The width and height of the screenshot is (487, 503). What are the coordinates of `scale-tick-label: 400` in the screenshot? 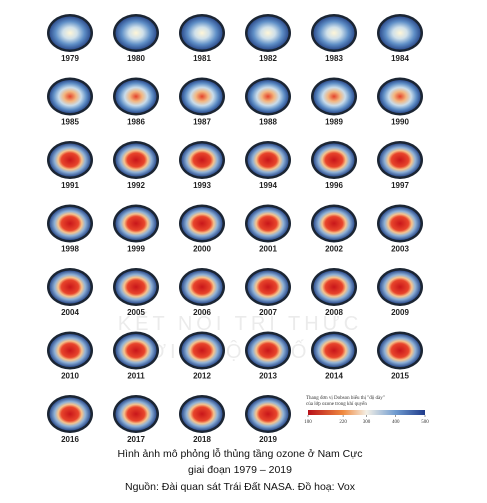 It's located at (396, 422).